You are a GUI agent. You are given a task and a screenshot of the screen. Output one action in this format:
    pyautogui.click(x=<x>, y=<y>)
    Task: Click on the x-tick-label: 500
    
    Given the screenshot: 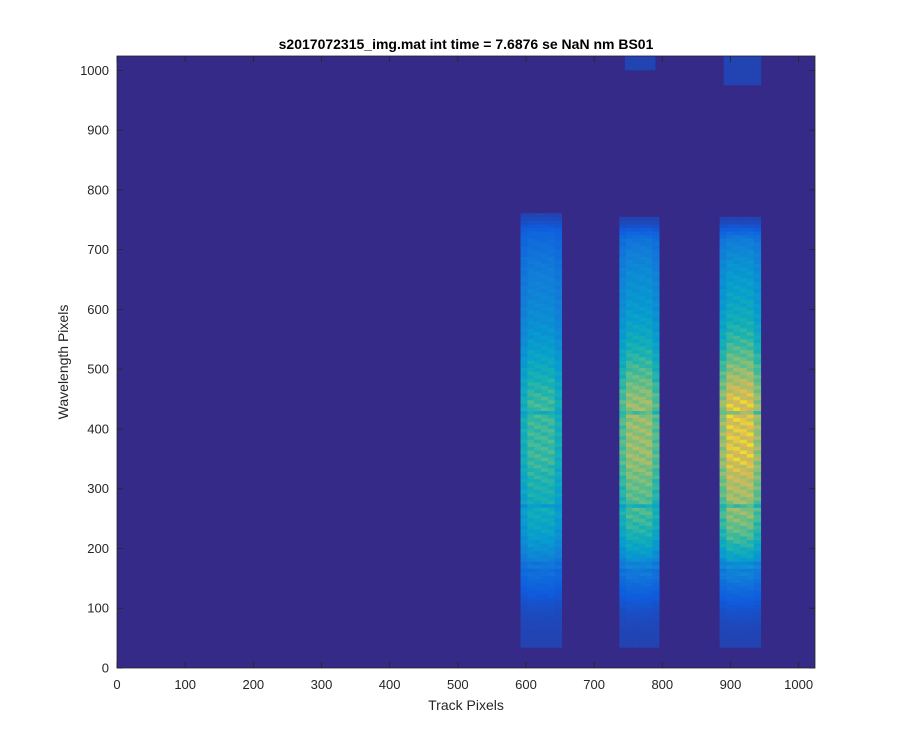 What is the action you would take?
    pyautogui.click(x=458, y=684)
    